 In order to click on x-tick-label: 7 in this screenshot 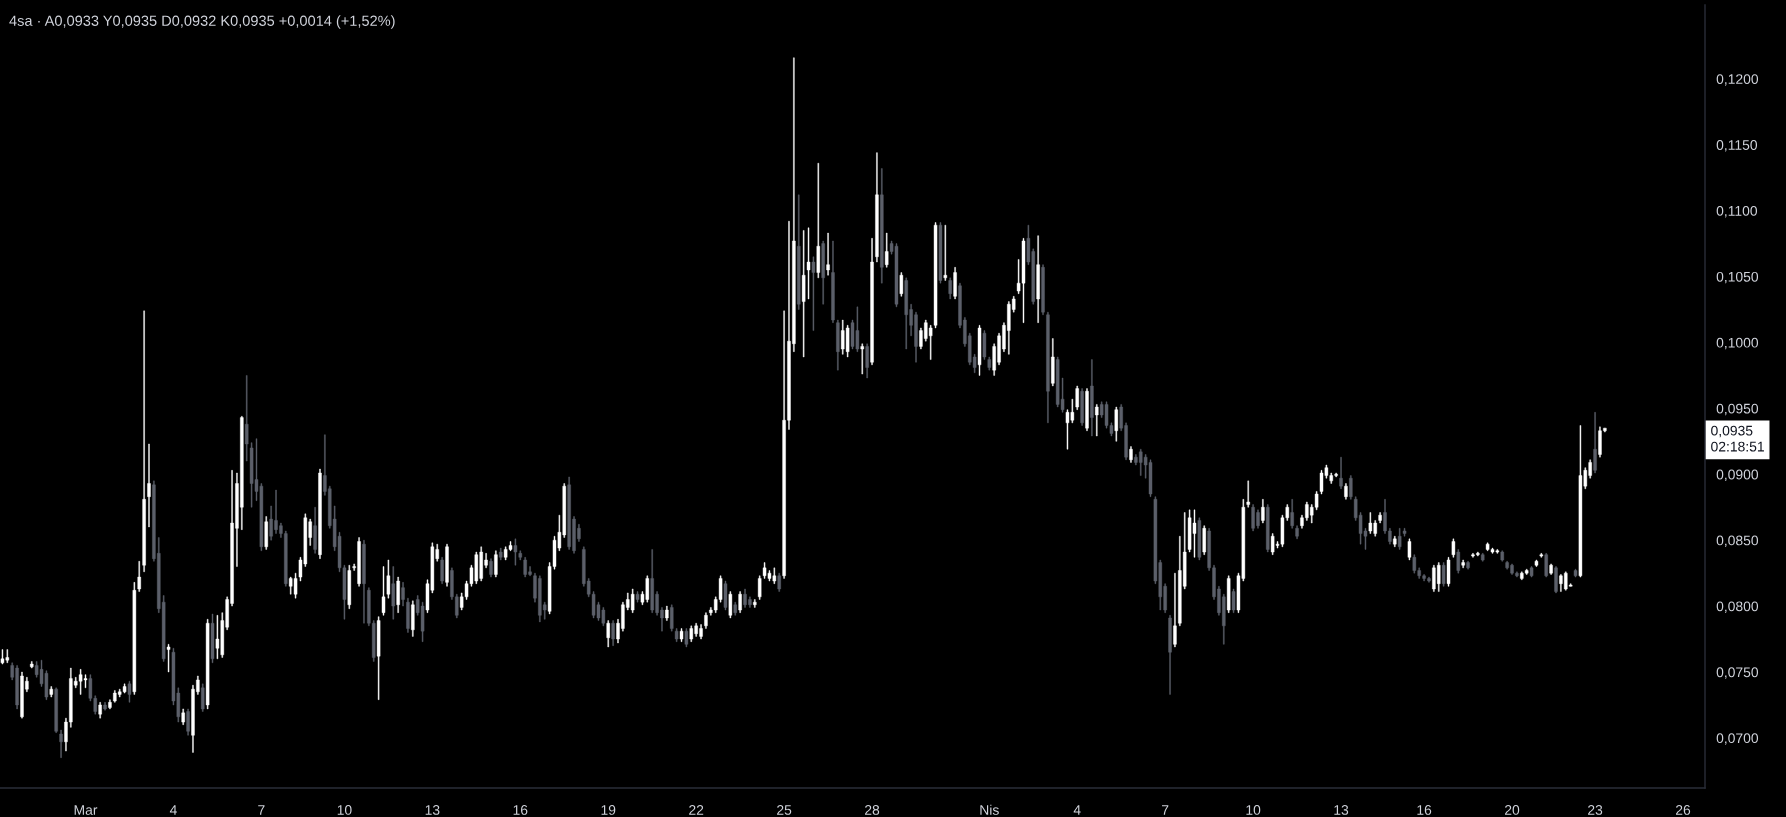, I will do `click(261, 810)`.